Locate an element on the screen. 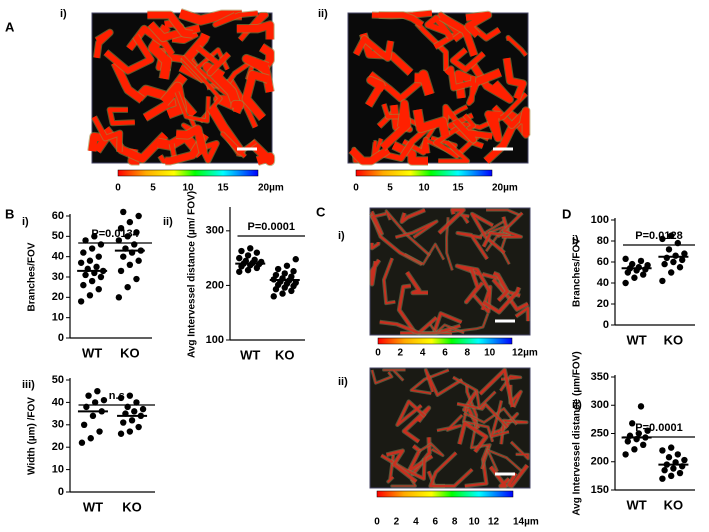 The height and width of the screenshot is (532, 709). annotation: P=0.0134 is located at coordinates (115, 234).